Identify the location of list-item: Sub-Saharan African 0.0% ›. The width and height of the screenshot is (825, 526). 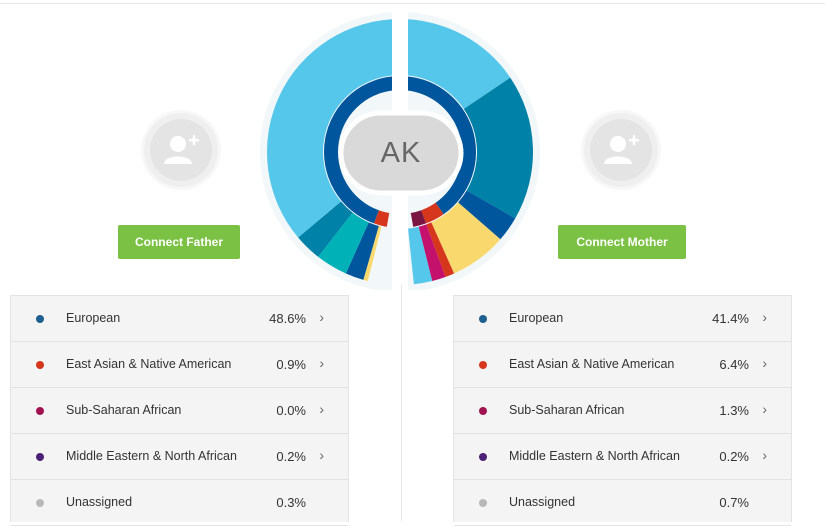
(179, 411).